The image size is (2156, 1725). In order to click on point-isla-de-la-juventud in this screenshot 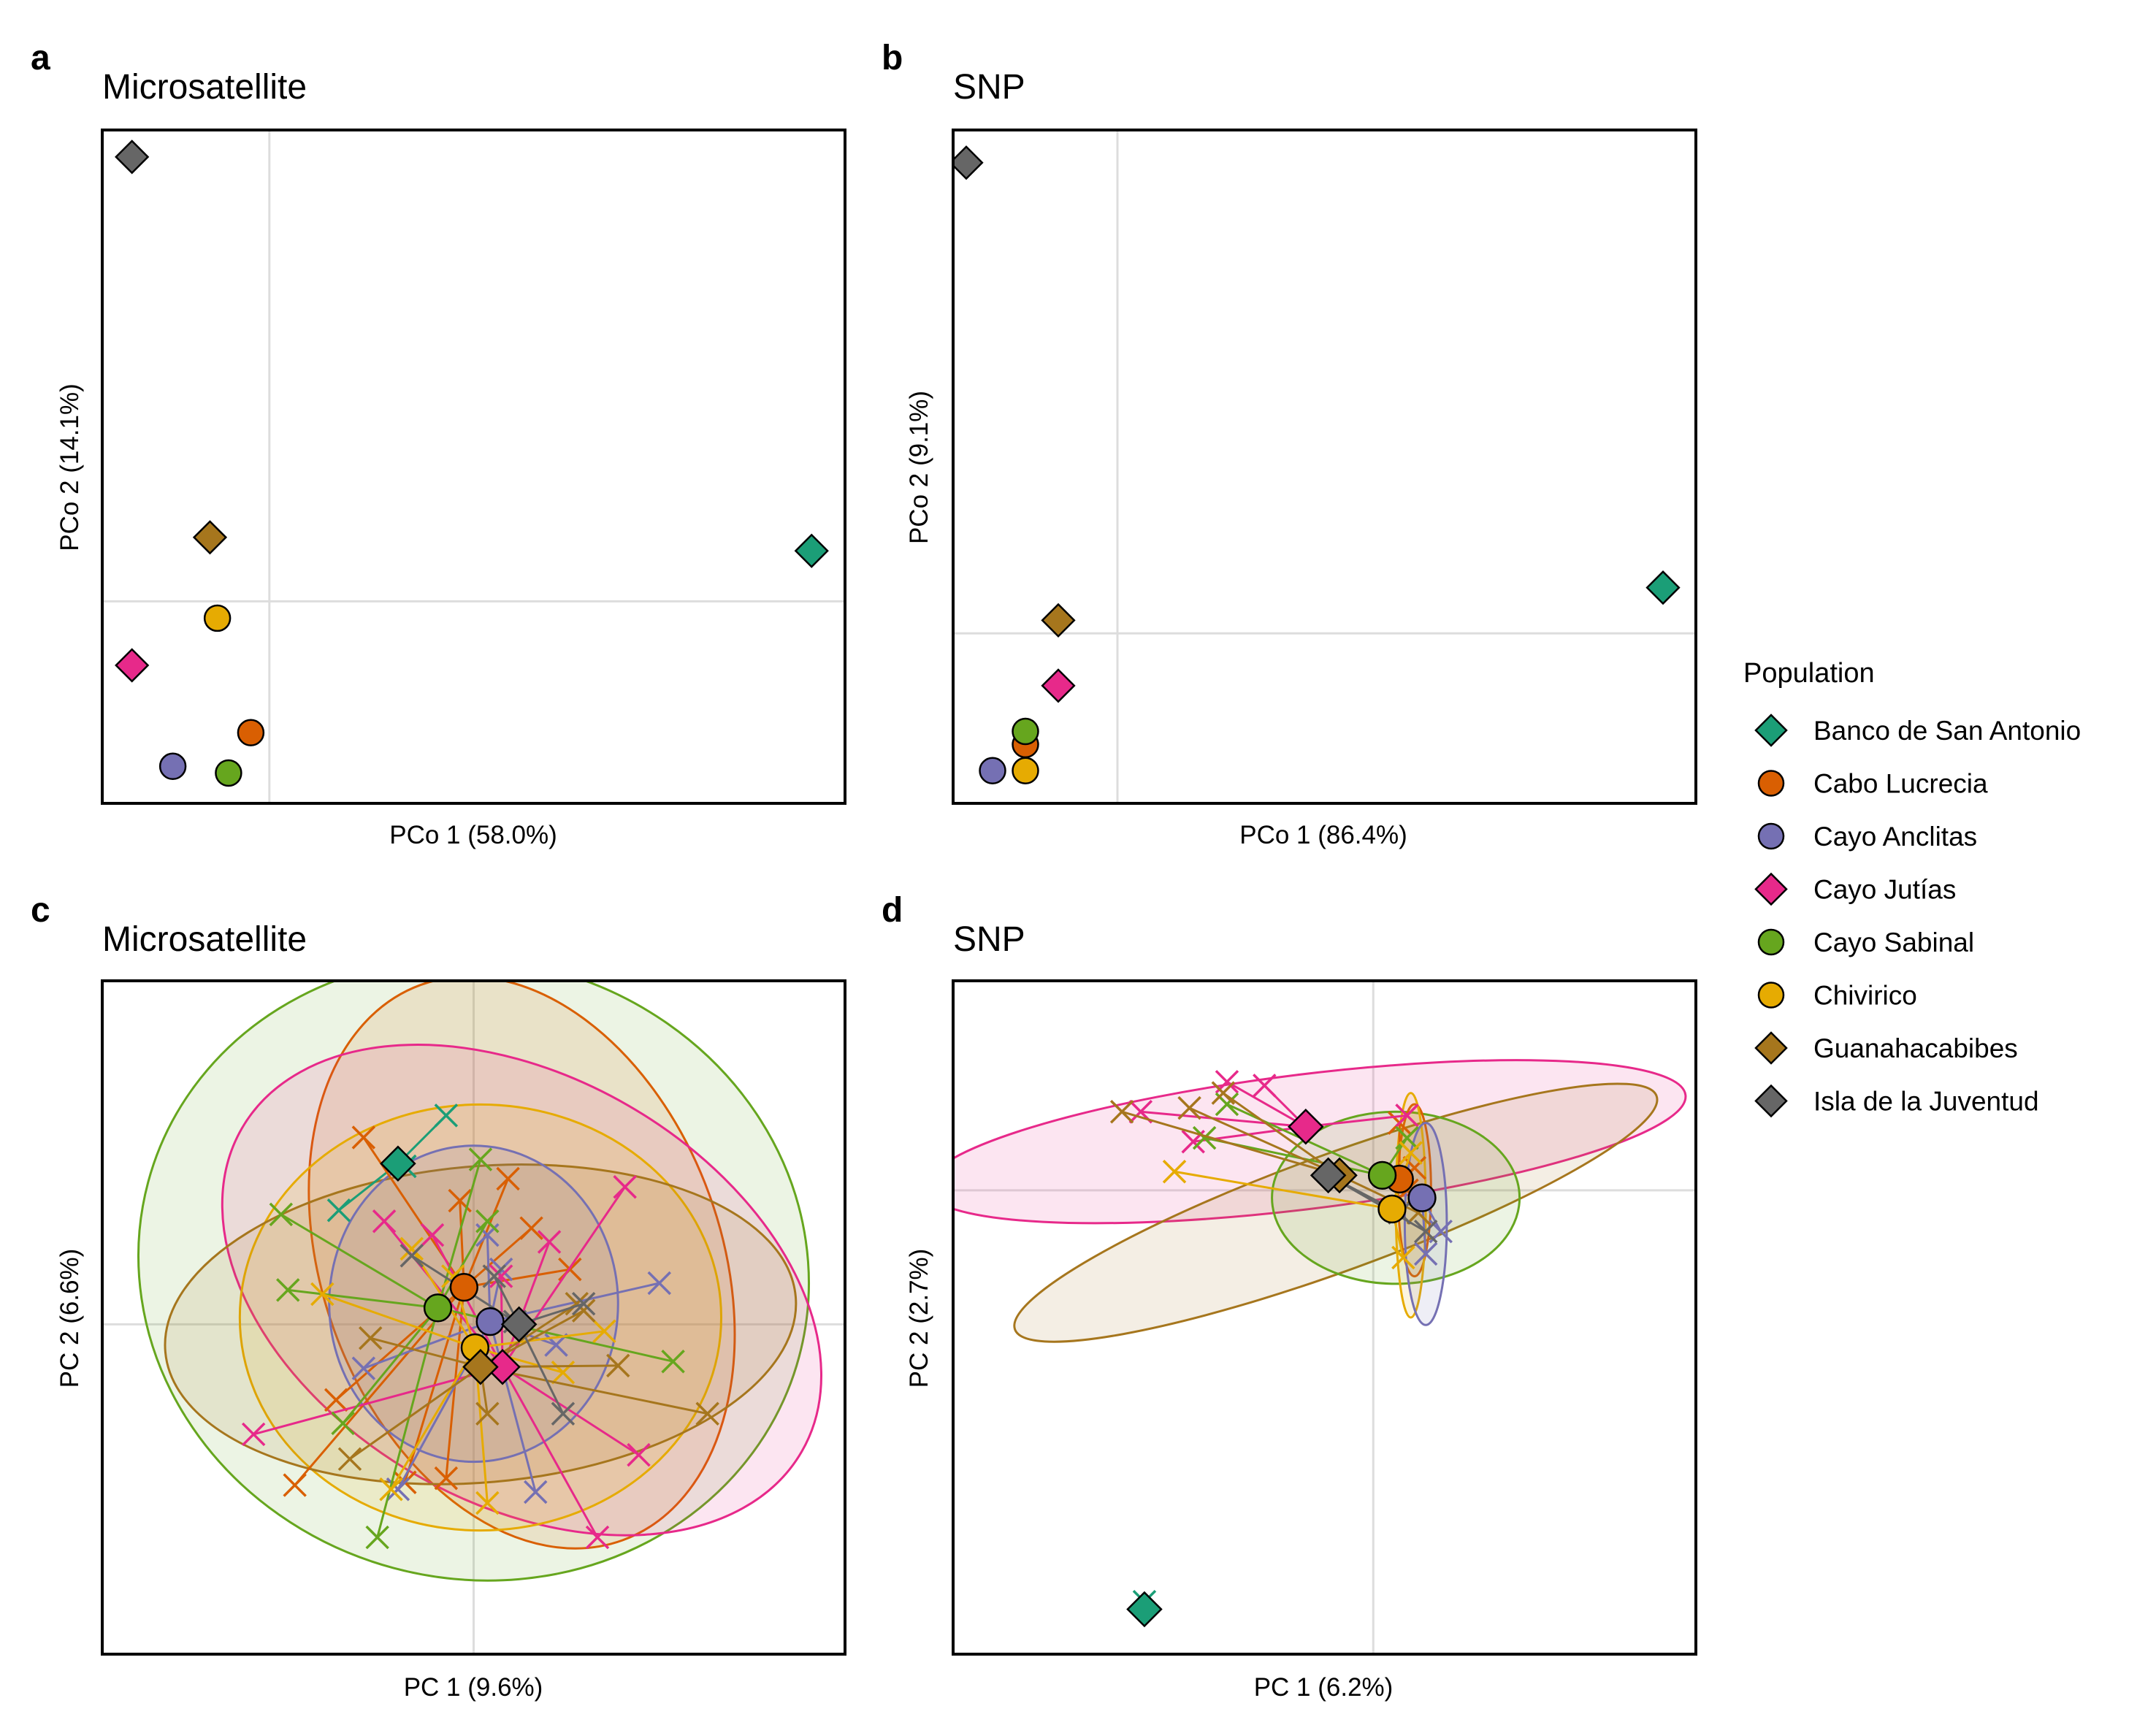, I will do `click(133, 157)`.